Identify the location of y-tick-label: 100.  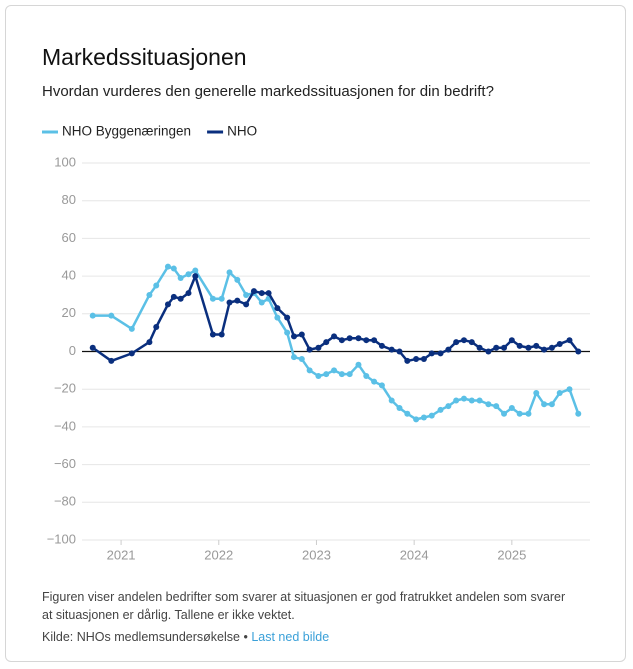
(65, 161).